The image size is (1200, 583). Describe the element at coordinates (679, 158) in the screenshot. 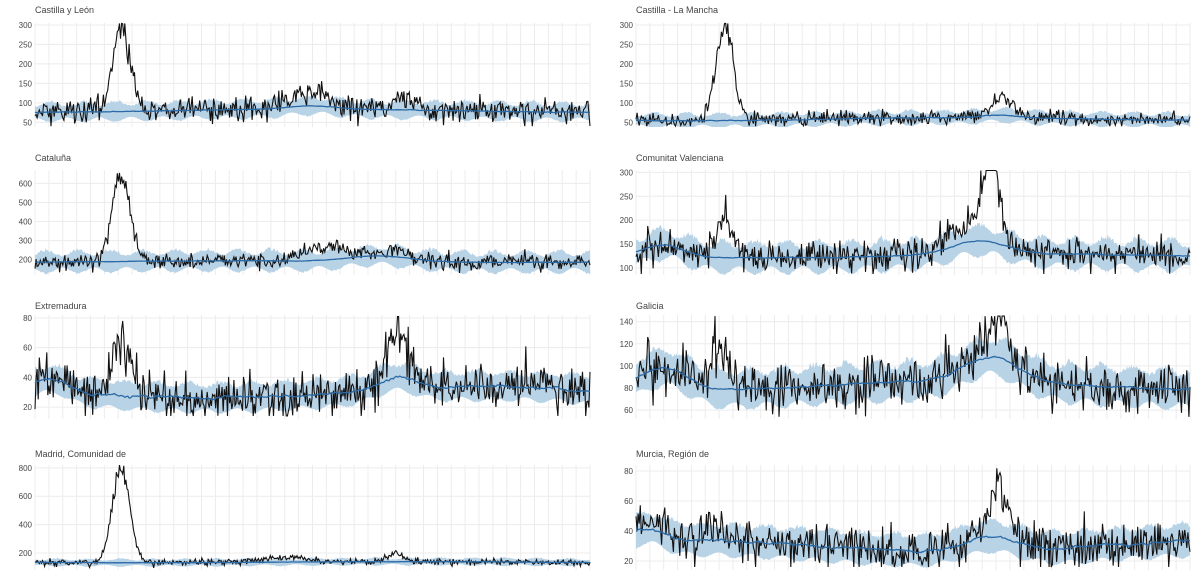

I see `panel-title: Comunitat Valenciana` at that location.